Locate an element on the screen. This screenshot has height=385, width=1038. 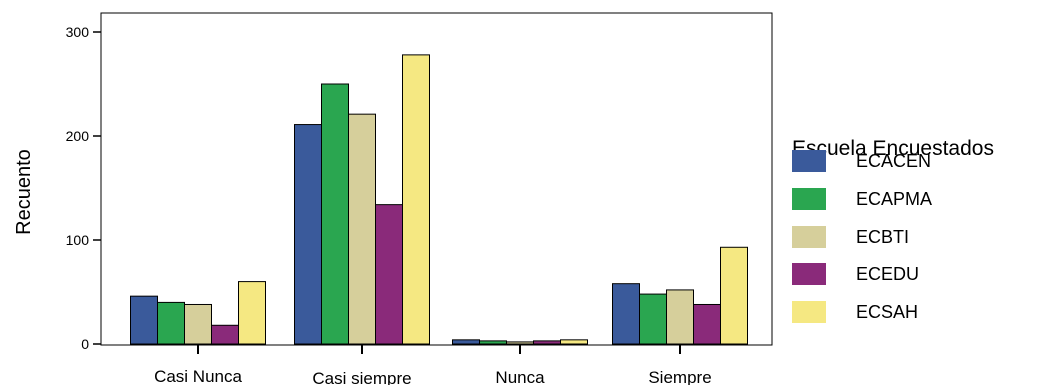
y-axis-title: Recuento is located at coordinates (24, 192).